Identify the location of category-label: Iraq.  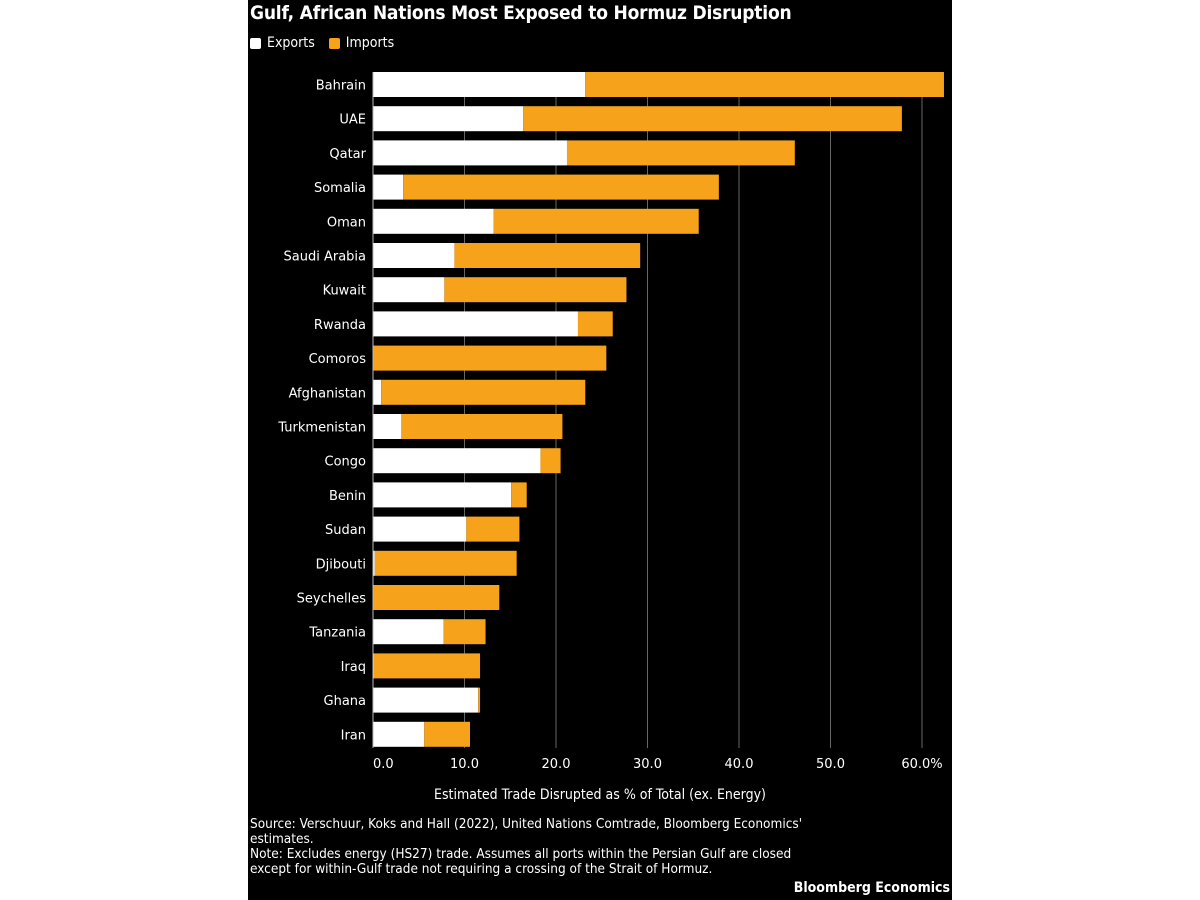
(353, 667).